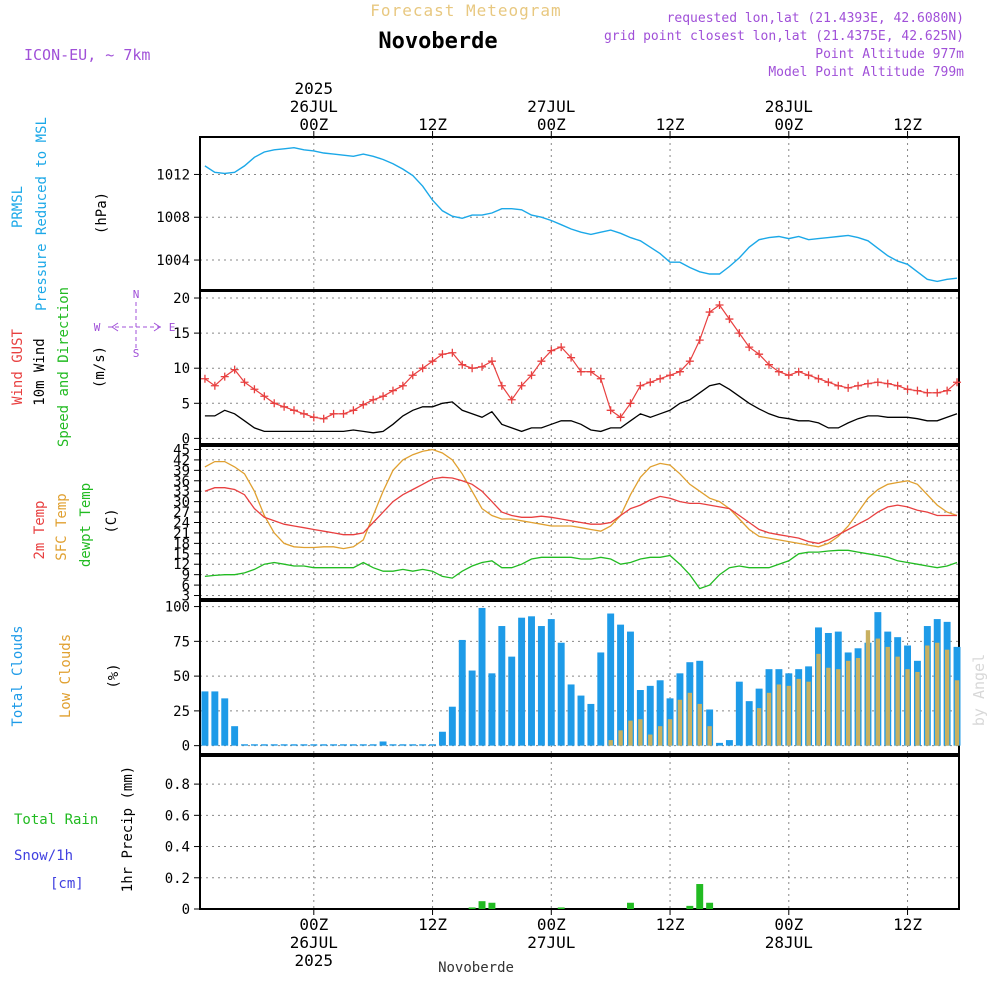 Image resolution: width=1000 pixels, height=1000 pixels. What do you see at coordinates (581, 214) in the screenshot?
I see `pressure-line` at bounding box center [581, 214].